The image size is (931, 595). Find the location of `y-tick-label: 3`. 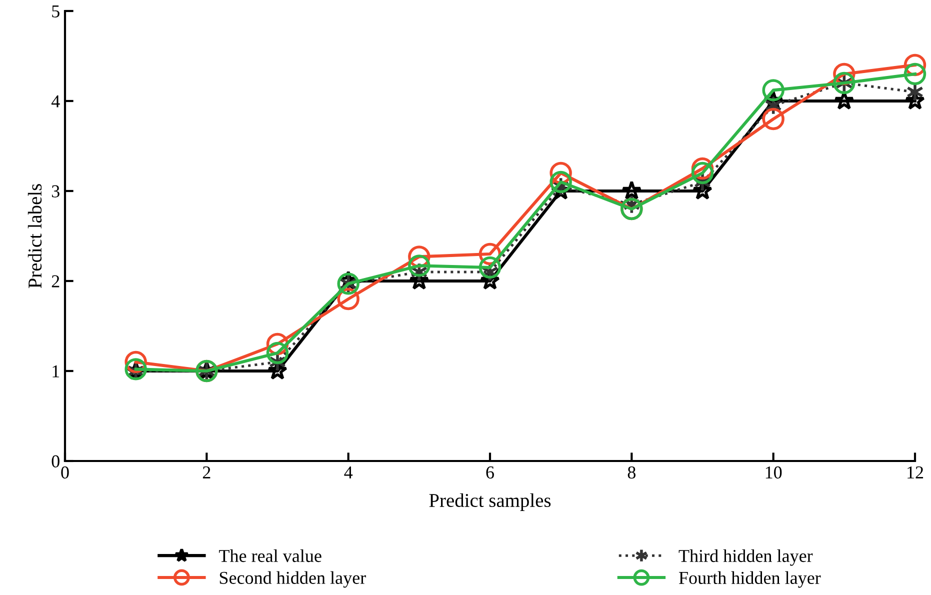

y-tick-label: 3 is located at coordinates (56, 191).